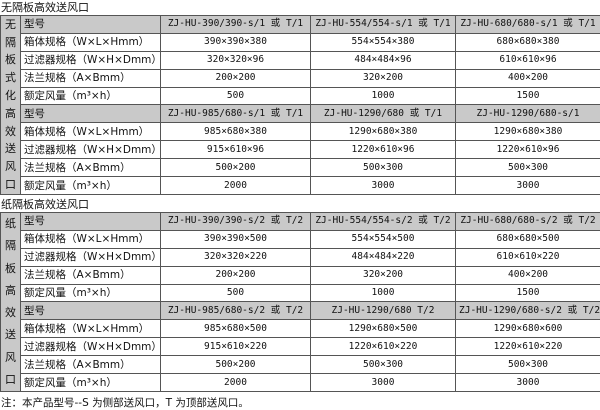 The image size is (600, 410). Describe the element at coordinates (45, 204) in the screenshot. I see `section-title: 纸隔板高效送风口` at that location.